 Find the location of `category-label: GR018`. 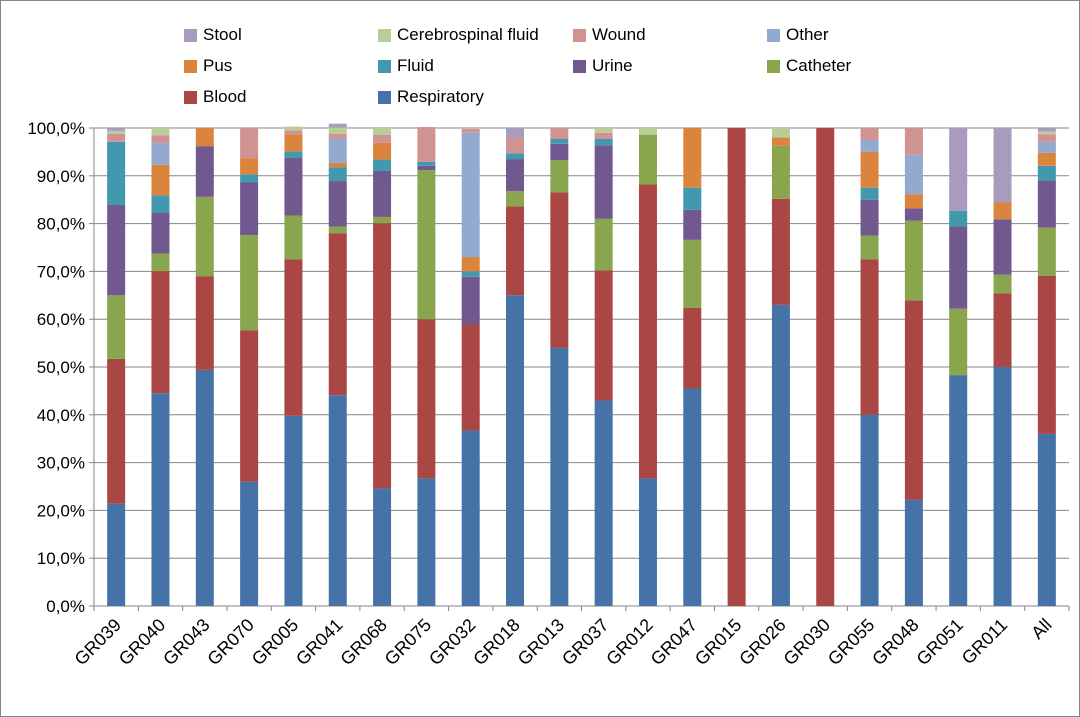

category-label: GR018 is located at coordinates (496, 642).